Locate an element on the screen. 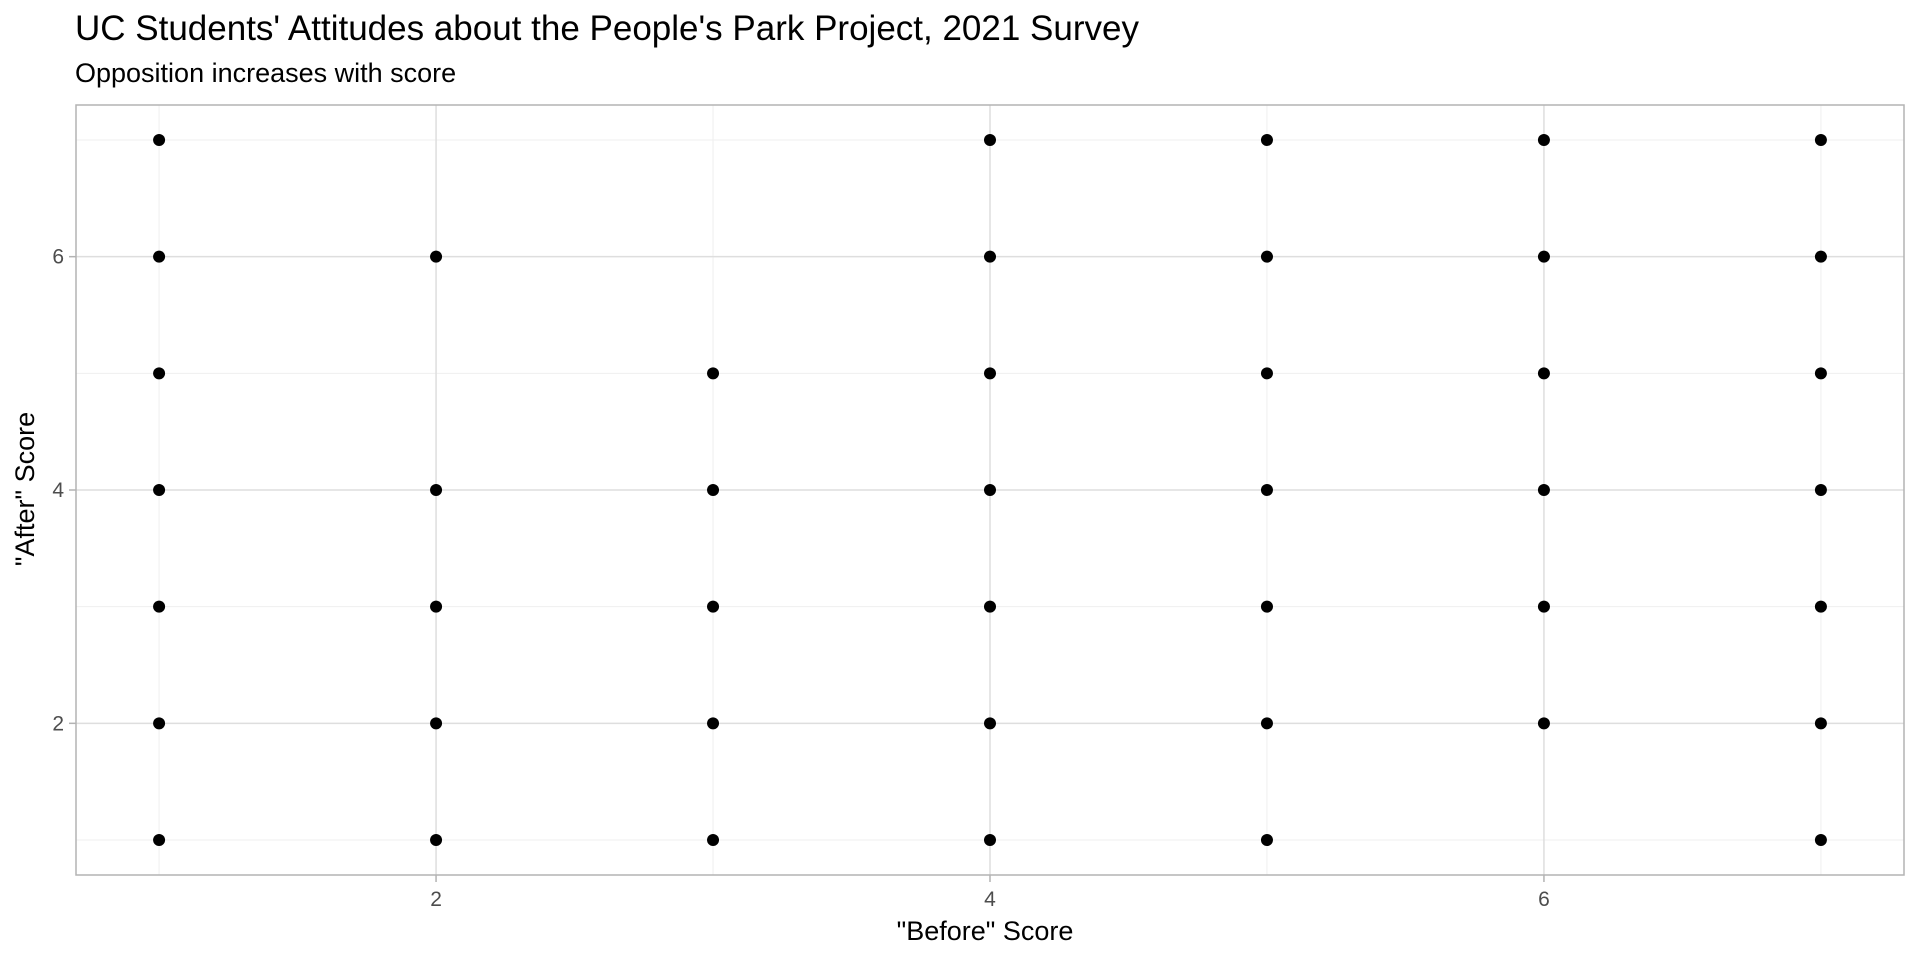  x-axis: 2 4 6 is located at coordinates (990, 893).